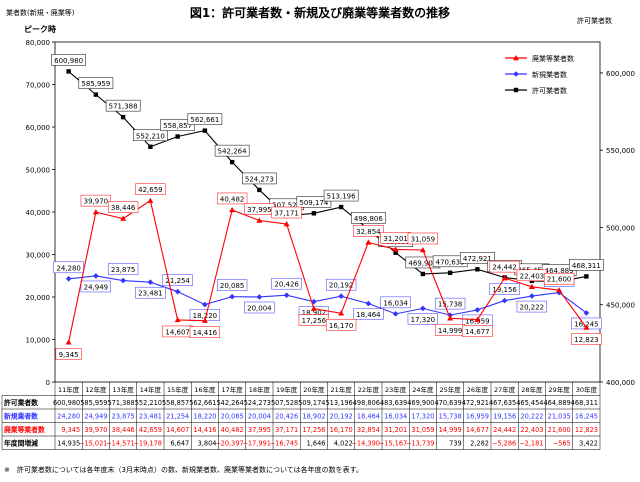  Describe the element at coordinates (393, 444) in the screenshot. I see `table-cell: −15,167` at that location.